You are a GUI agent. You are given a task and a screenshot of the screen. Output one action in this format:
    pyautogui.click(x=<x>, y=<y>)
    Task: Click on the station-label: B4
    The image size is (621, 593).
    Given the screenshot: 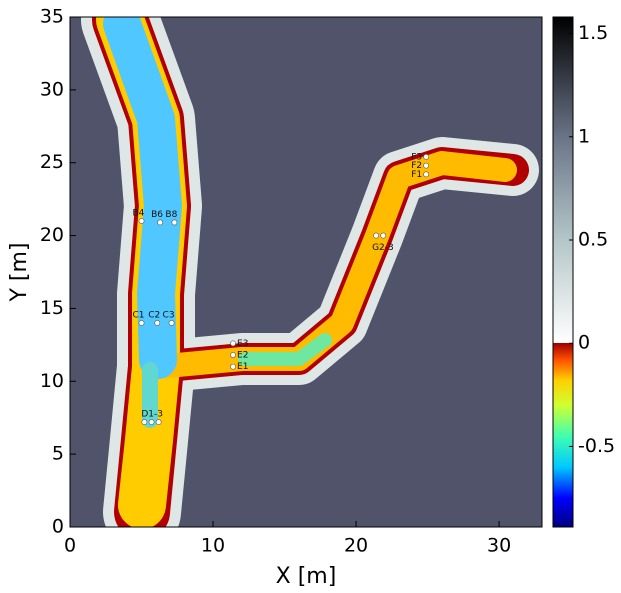 What is the action you would take?
    pyautogui.click(x=139, y=214)
    